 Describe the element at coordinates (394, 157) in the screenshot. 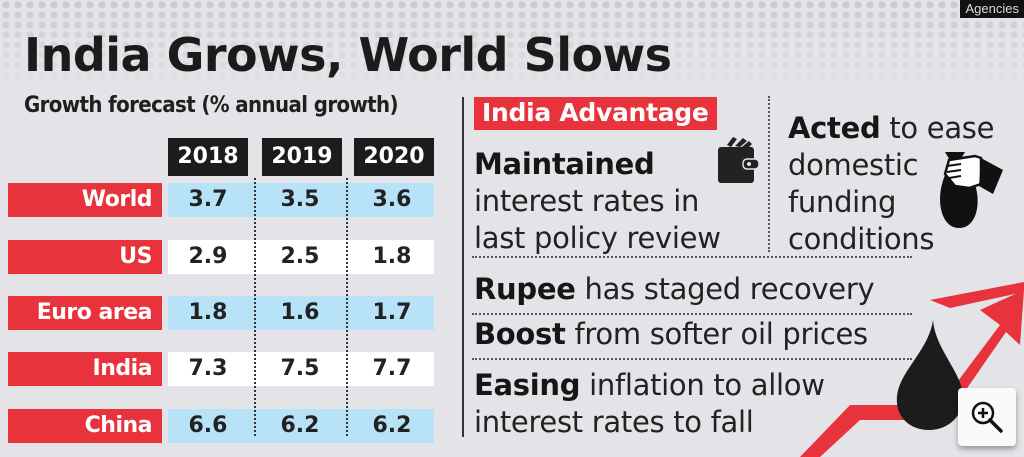

I see `column-header: 2020` at that location.